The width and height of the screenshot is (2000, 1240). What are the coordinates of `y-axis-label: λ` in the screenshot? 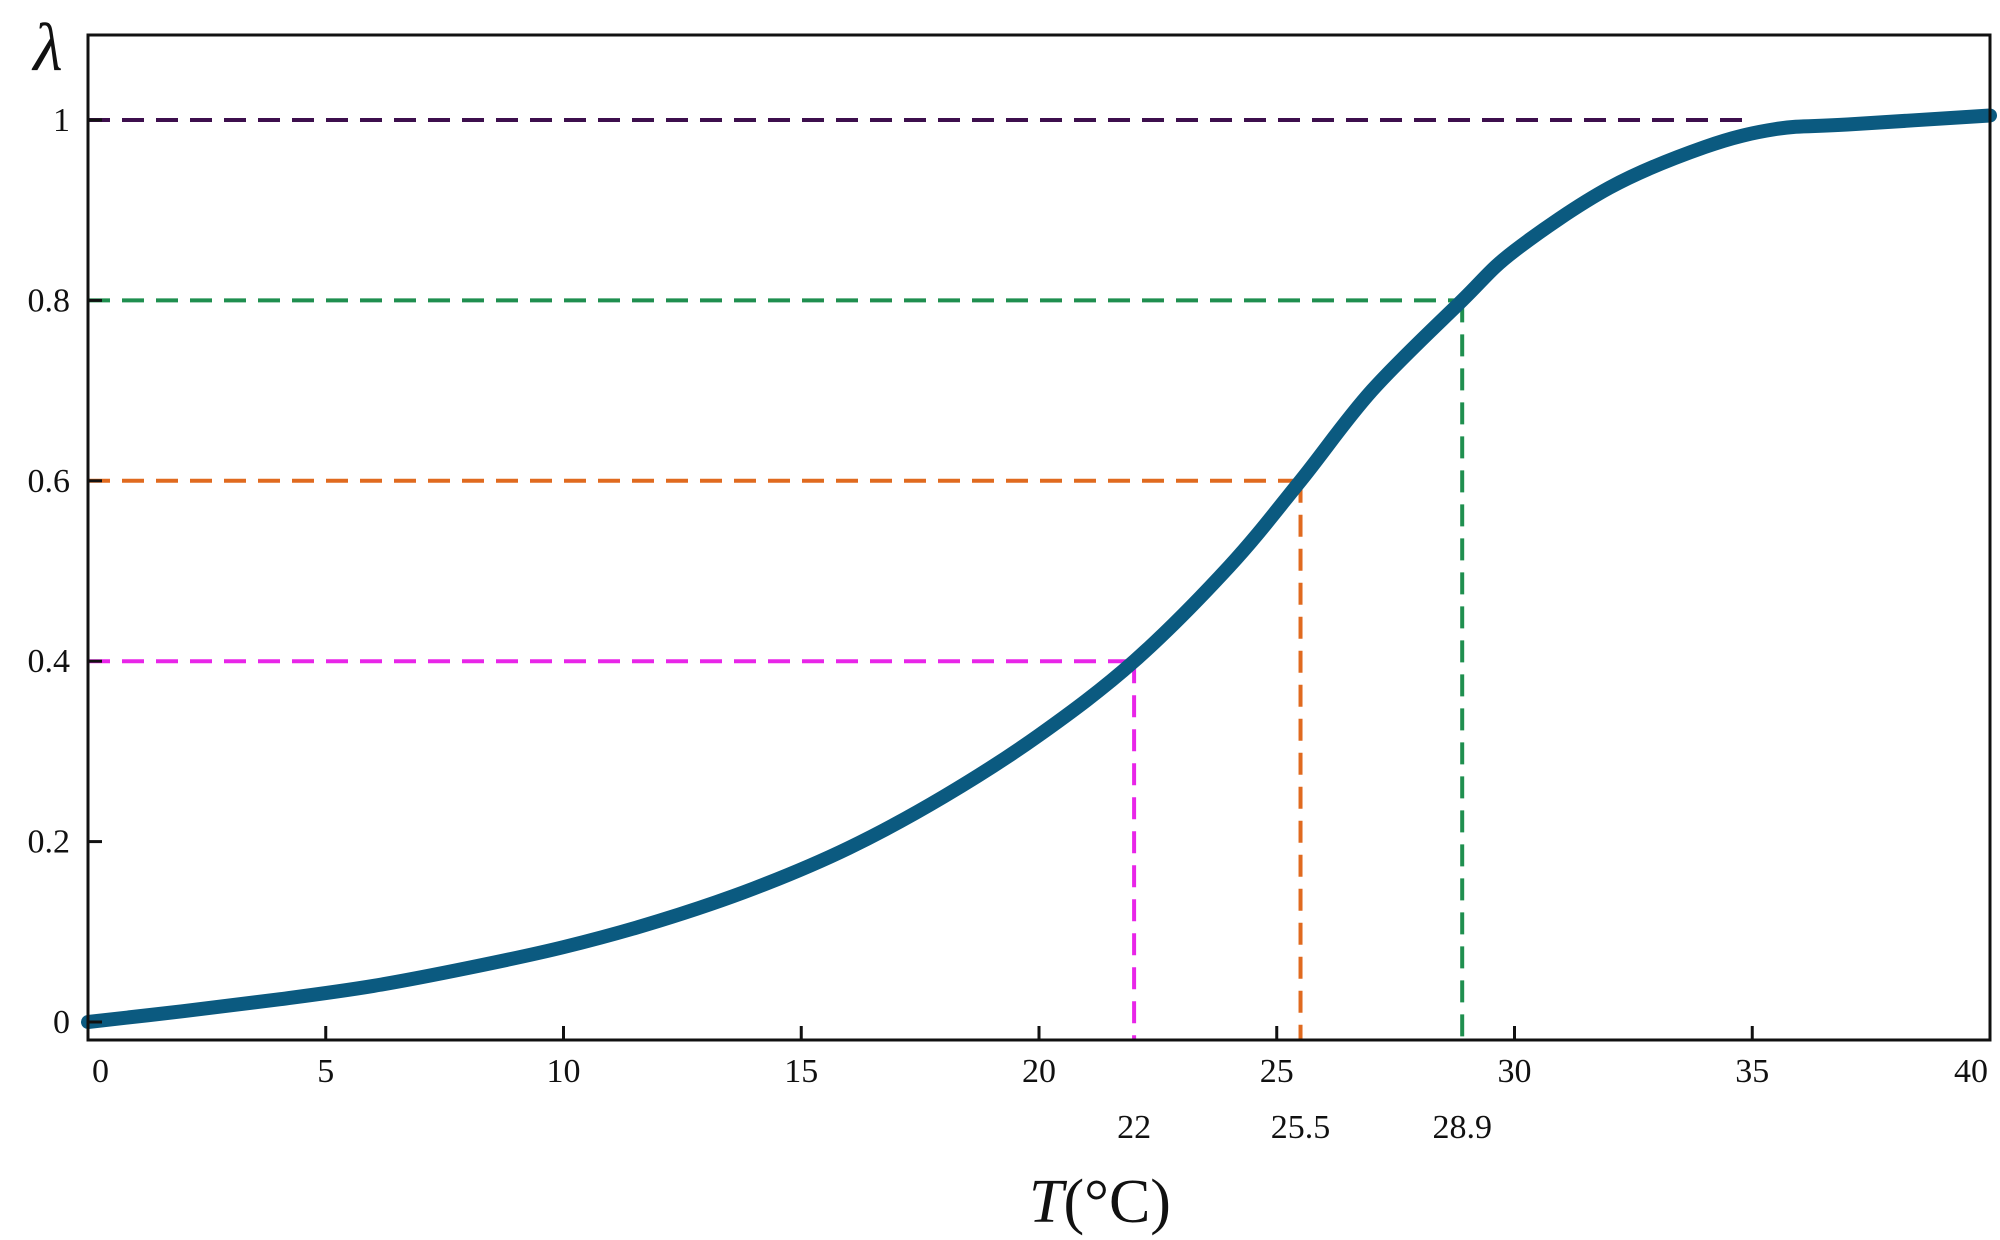 It's located at (46, 47).